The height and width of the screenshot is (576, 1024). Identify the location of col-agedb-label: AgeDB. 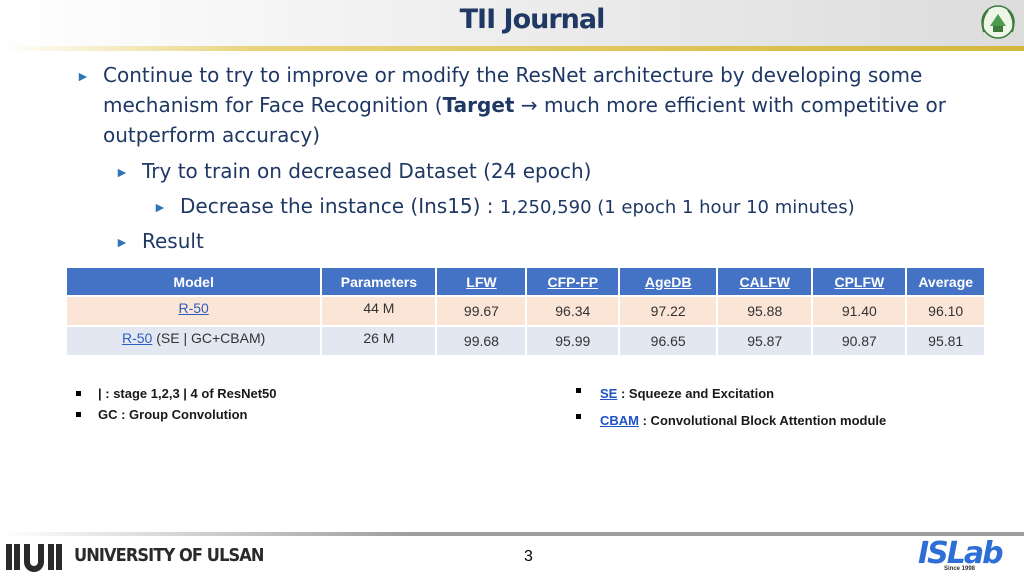
(668, 281).